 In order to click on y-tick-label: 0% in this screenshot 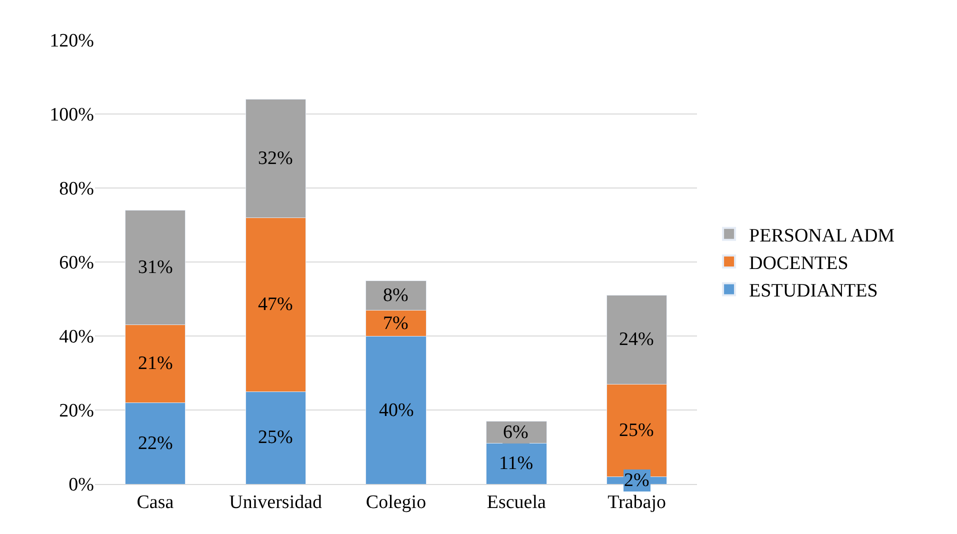, I will do `click(81, 485)`.